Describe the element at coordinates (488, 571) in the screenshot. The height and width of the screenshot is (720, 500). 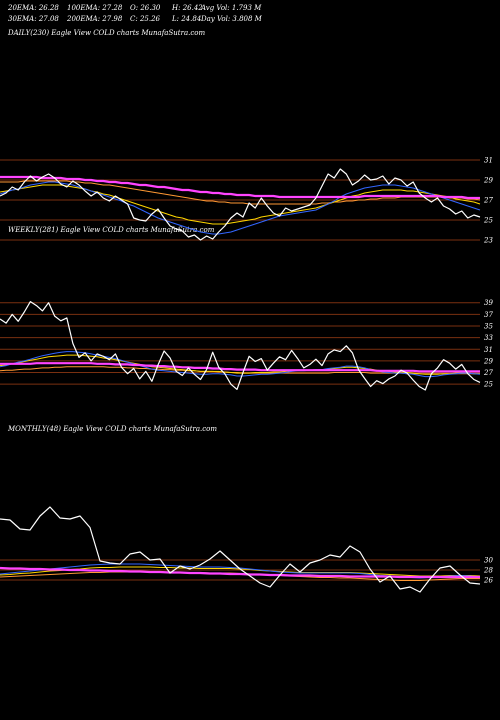
I see `monthly-y-tick-label: 28` at that location.